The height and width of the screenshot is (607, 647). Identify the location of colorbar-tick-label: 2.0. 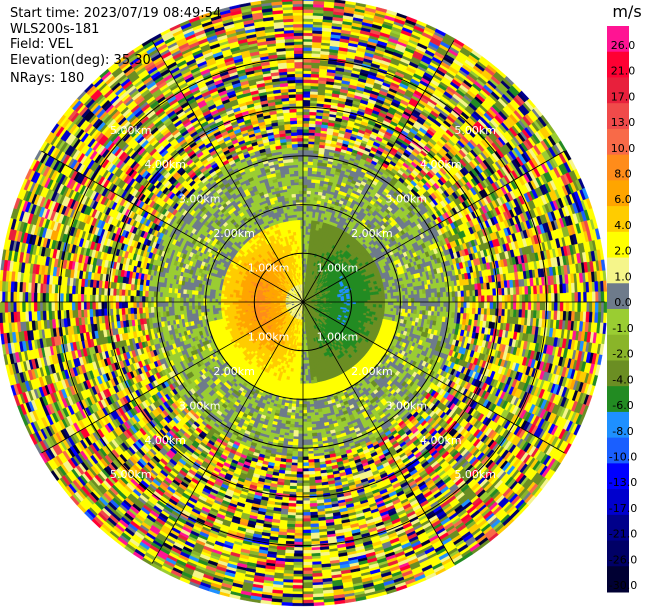
(623, 251).